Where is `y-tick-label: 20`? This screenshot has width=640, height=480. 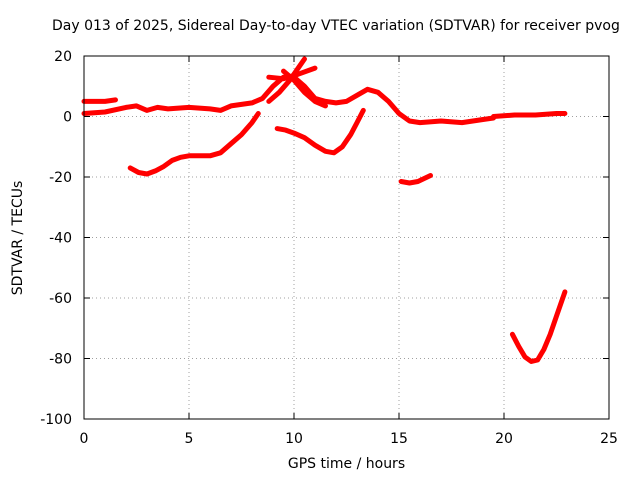 y-tick-label: 20 is located at coordinates (63, 57).